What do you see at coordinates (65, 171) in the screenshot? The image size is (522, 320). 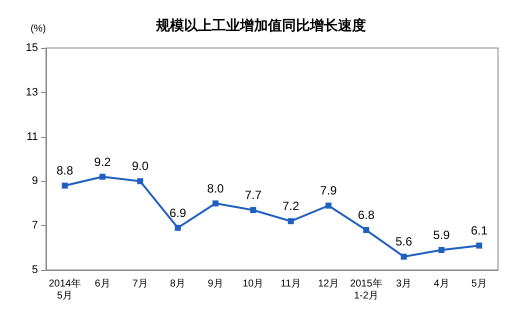 I see `data-label: 8.8` at bounding box center [65, 171].